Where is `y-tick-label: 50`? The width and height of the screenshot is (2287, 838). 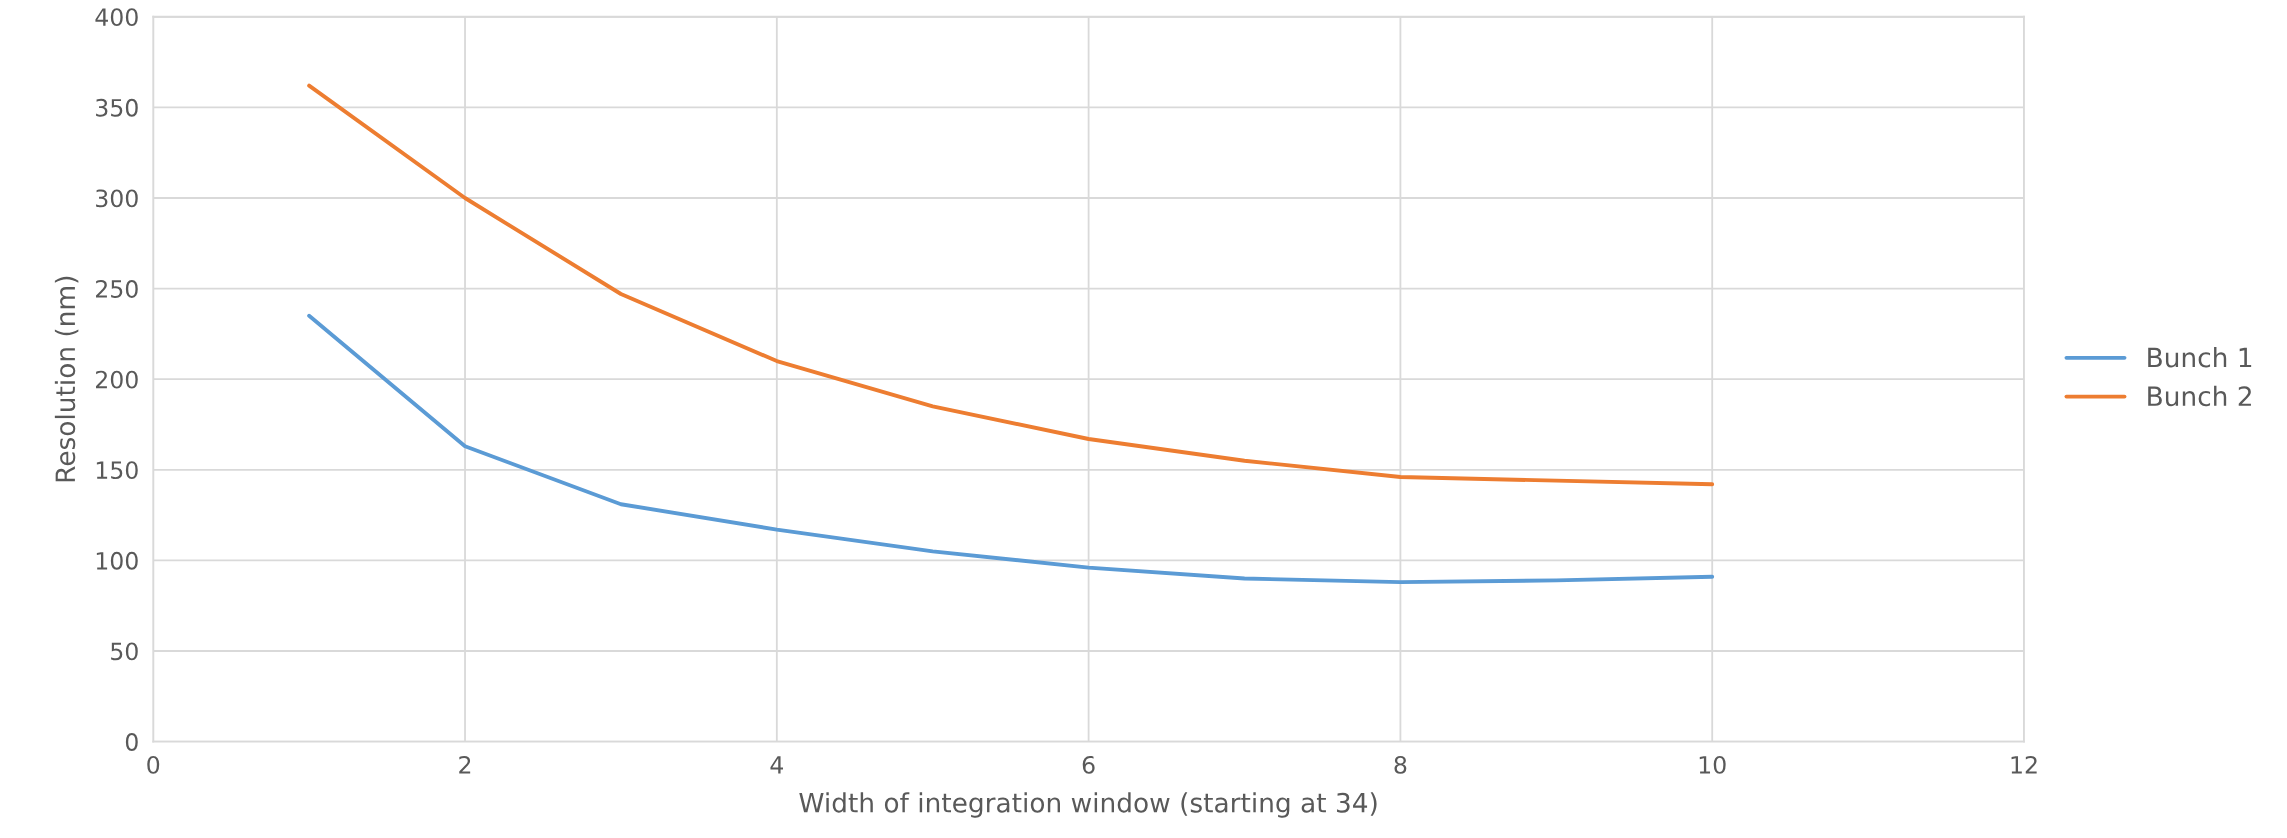 y-tick-label: 50 is located at coordinates (124, 651).